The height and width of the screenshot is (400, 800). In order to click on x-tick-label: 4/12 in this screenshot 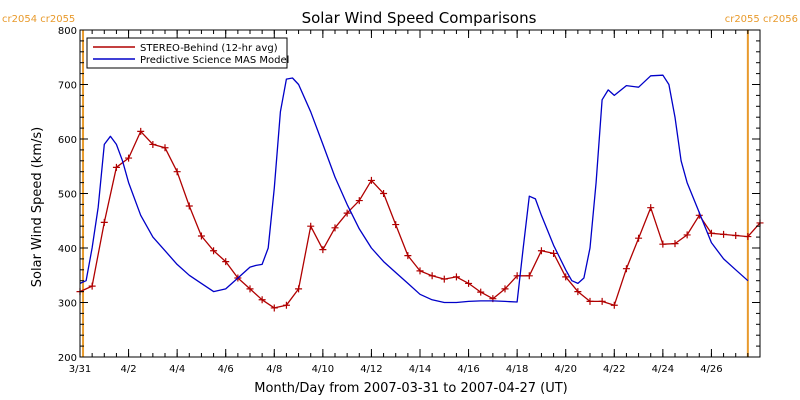, I will do `click(371, 369)`.